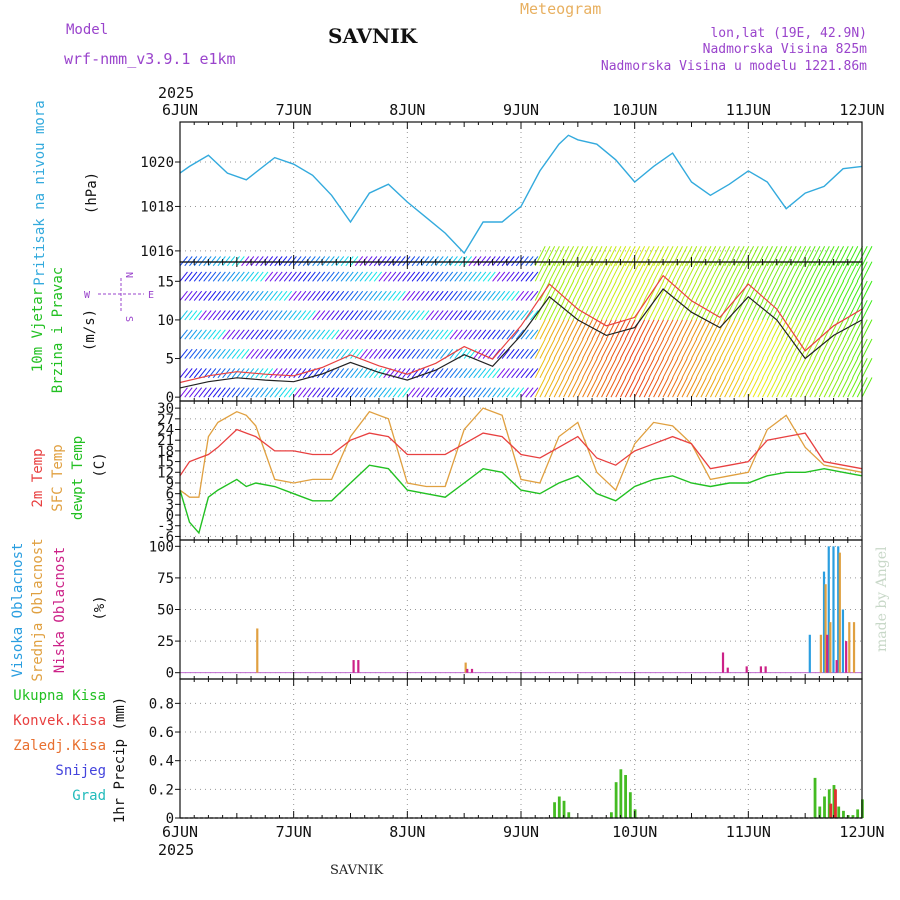 Image resolution: width=900 pixels, height=900 pixels. Describe the element at coordinates (165, 441) in the screenshot. I see `temp-tick-label: 21` at that location.